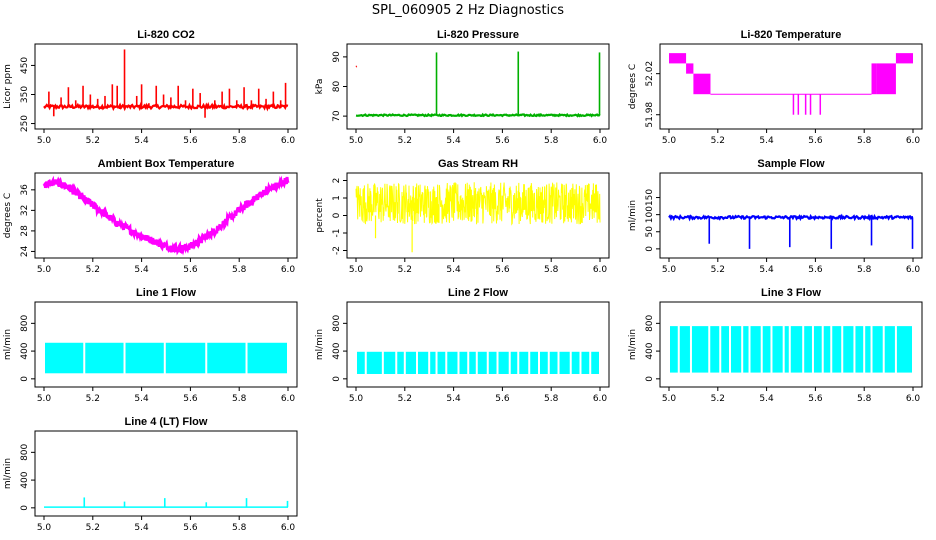 Image resolution: width=936 pixels, height=540 pixels. What do you see at coordinates (468, 10) in the screenshot?
I see `figure-title: SPL_060905 2 Hz Diagnostics` at bounding box center [468, 10].